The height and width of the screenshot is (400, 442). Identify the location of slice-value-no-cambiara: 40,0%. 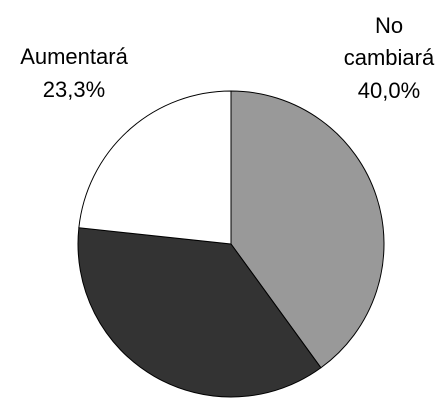
(389, 90).